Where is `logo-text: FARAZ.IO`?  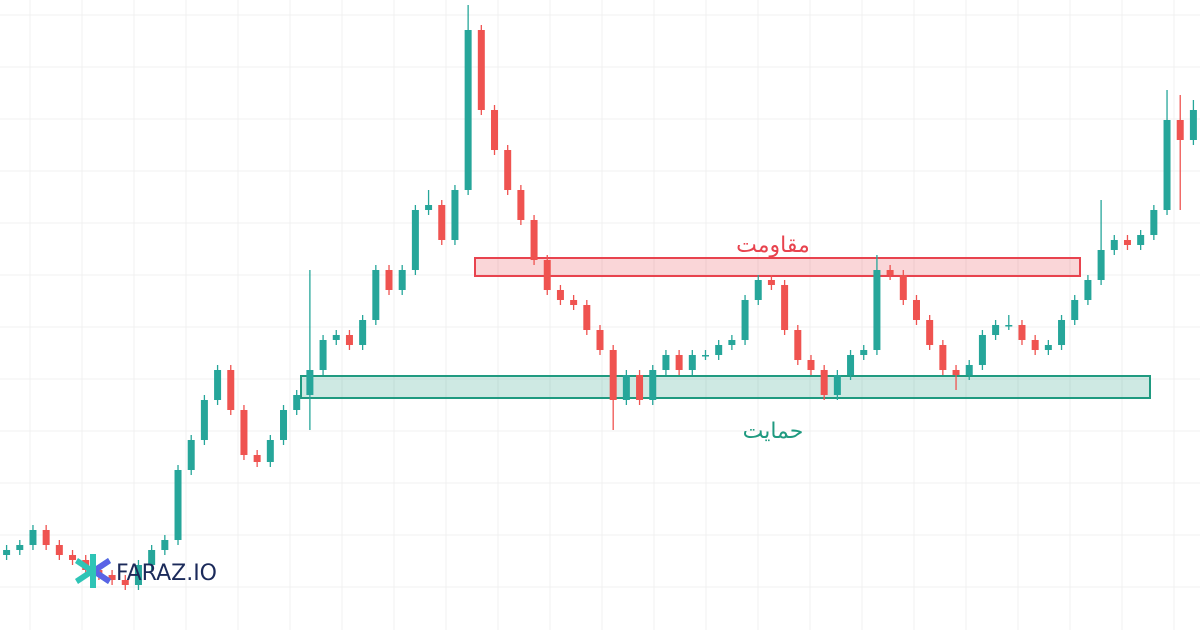 logo-text: FARAZ.IO is located at coordinates (166, 573).